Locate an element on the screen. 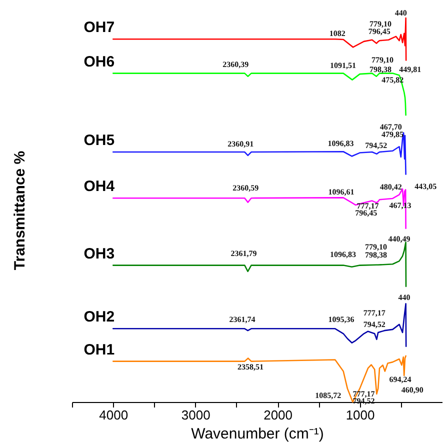 The height and width of the screenshot is (442, 446). annotation: 1082 is located at coordinates (337, 33).